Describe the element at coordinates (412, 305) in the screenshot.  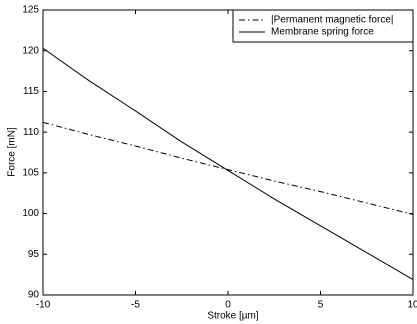
I see `x-tick-label: 10` at that location.